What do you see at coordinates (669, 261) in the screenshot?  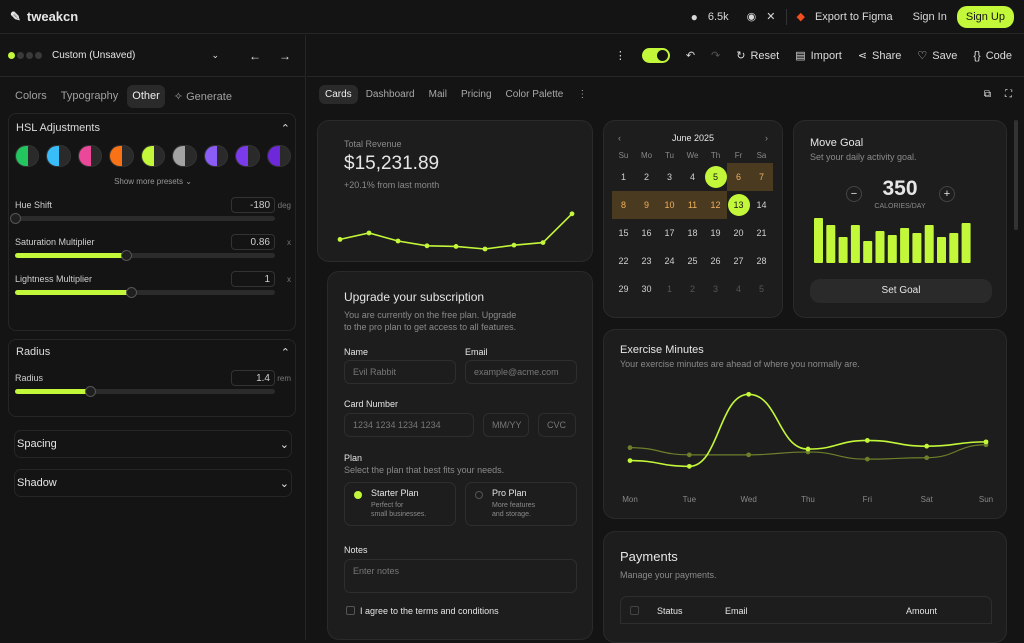 I see `calendar-day: 24` at bounding box center [669, 261].